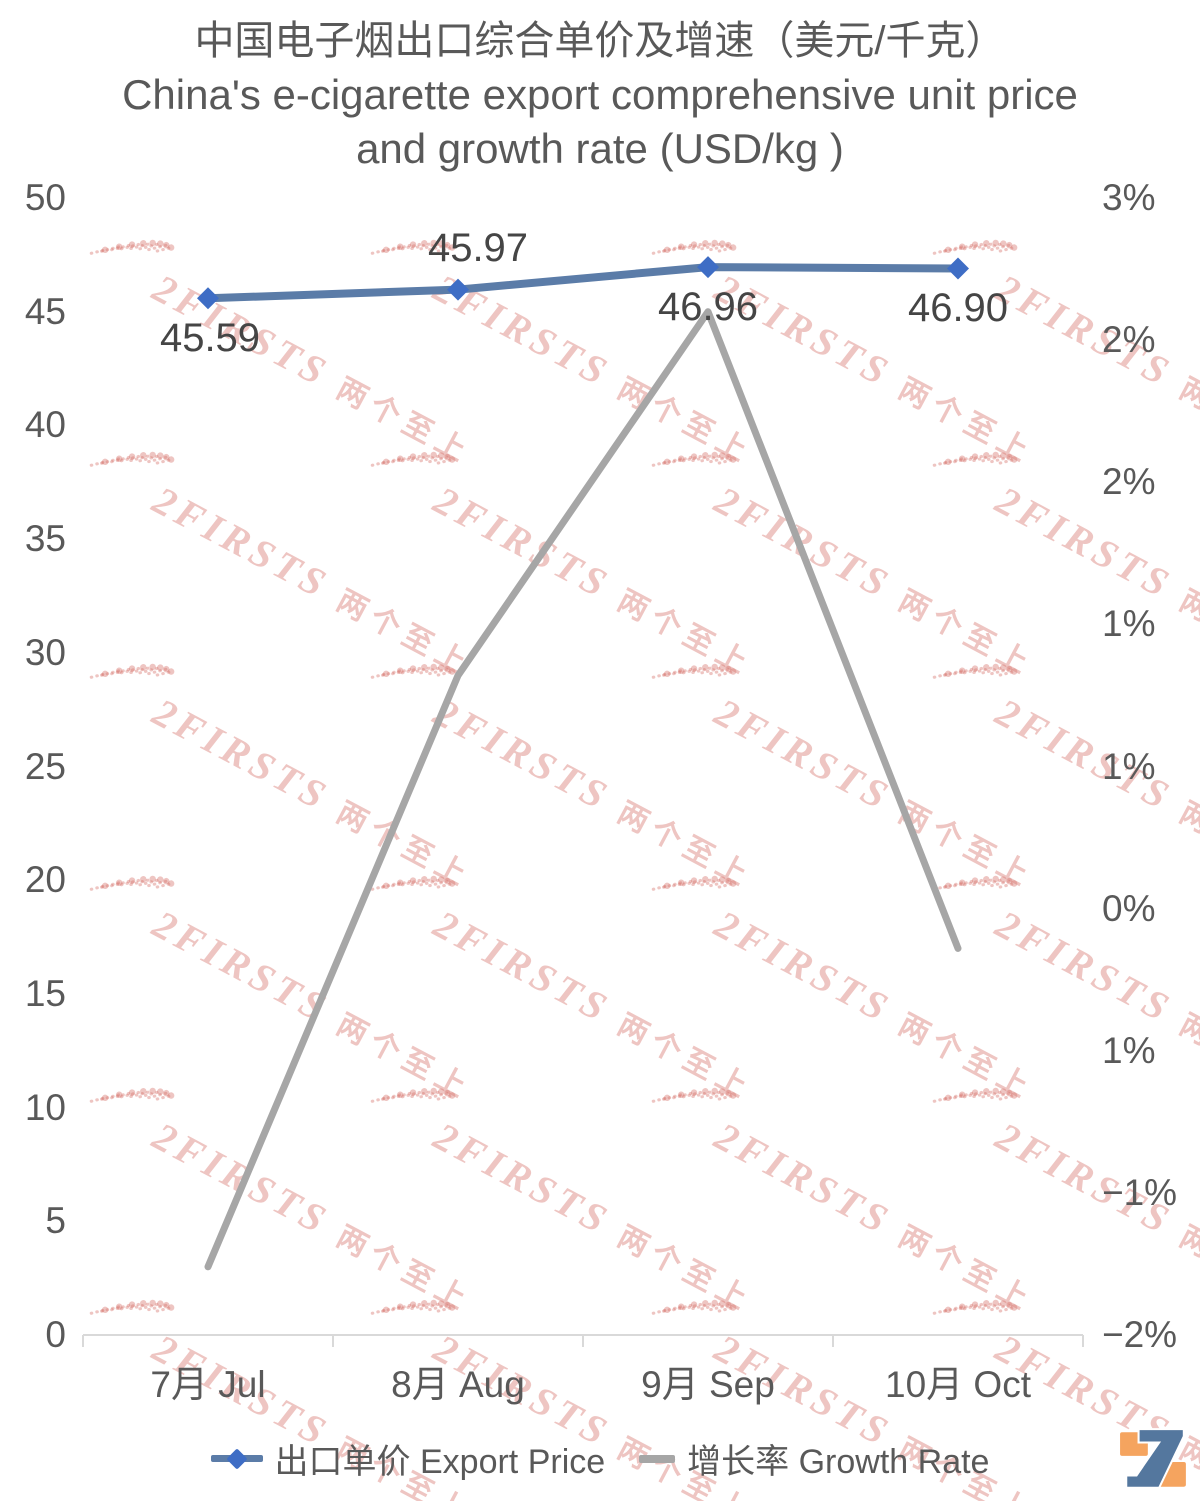 Image resolution: width=1200 pixels, height=1501 pixels. What do you see at coordinates (45, 539) in the screenshot?
I see `y-axis-label-left: 35` at bounding box center [45, 539].